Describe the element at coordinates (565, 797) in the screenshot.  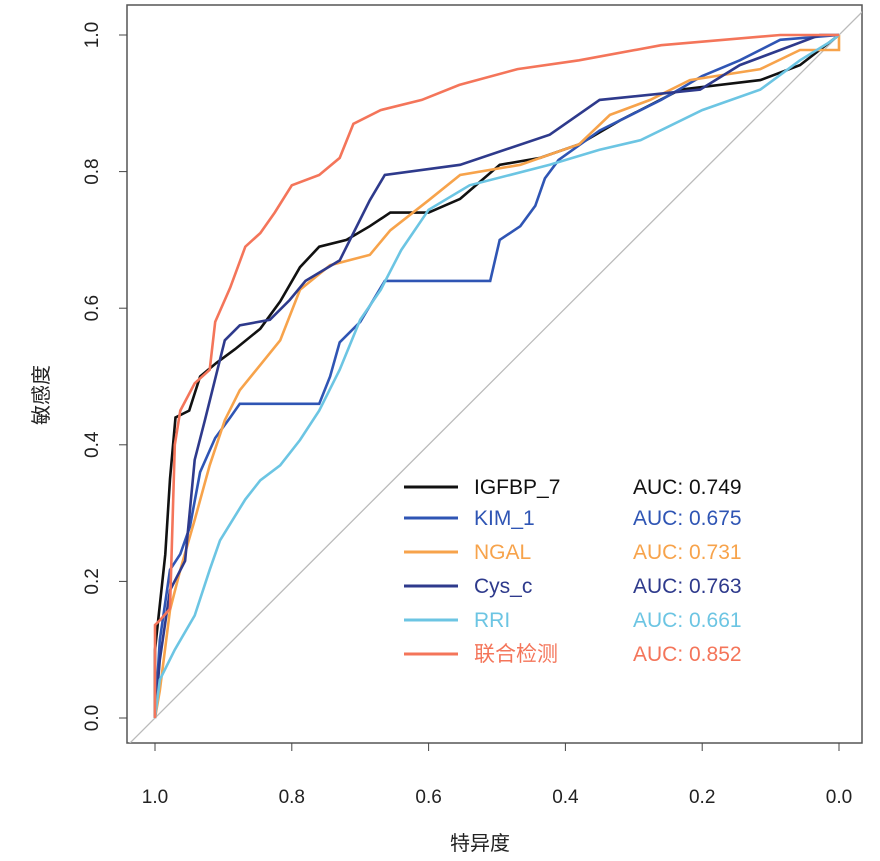
I see `x-tick-label: 0.4` at that location.